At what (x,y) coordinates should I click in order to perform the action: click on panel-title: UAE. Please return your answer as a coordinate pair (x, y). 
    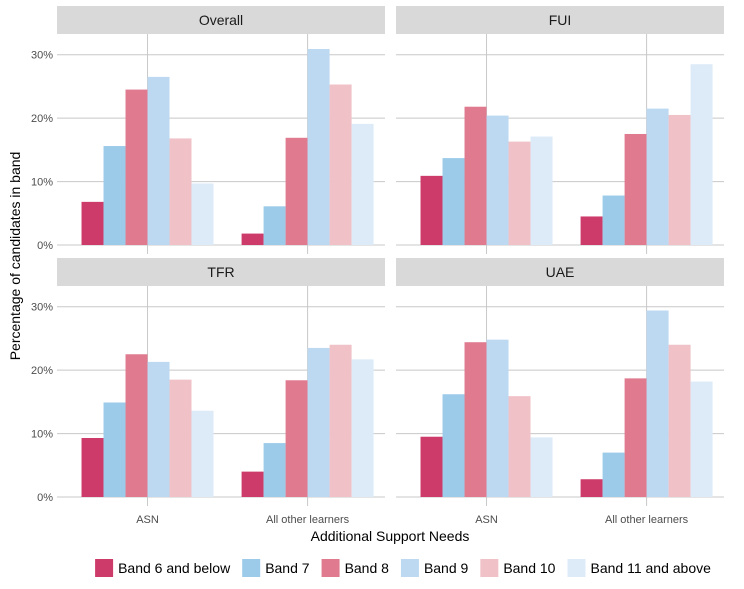
    Looking at the image, I should click on (560, 272).